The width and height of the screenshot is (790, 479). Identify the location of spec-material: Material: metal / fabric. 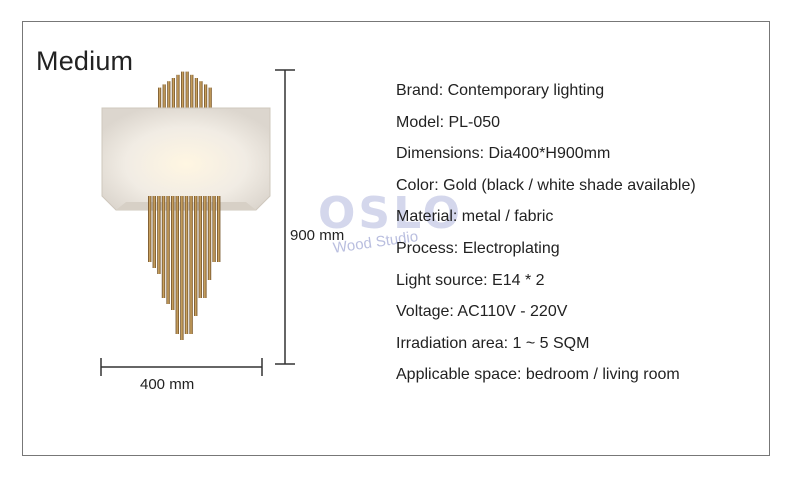
(475, 217).